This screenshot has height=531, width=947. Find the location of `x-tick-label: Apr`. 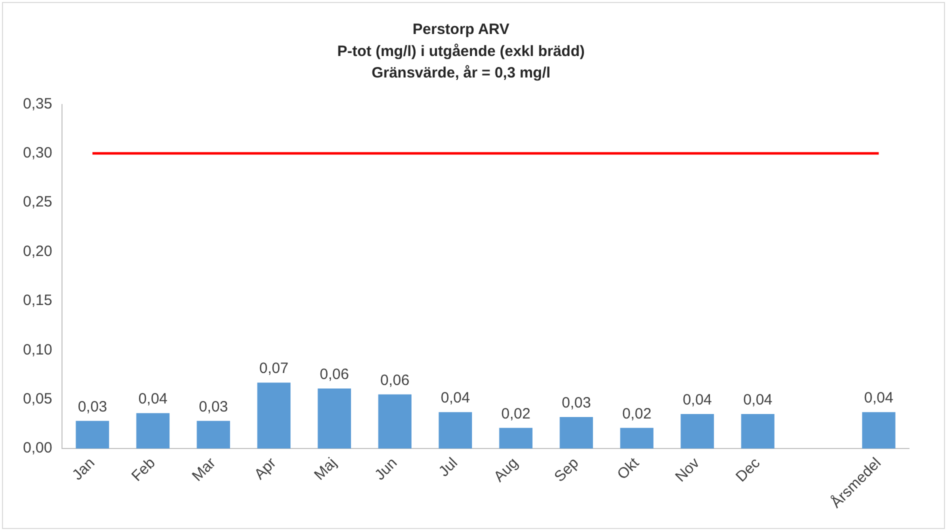

x-tick-label: Apr is located at coordinates (265, 469).